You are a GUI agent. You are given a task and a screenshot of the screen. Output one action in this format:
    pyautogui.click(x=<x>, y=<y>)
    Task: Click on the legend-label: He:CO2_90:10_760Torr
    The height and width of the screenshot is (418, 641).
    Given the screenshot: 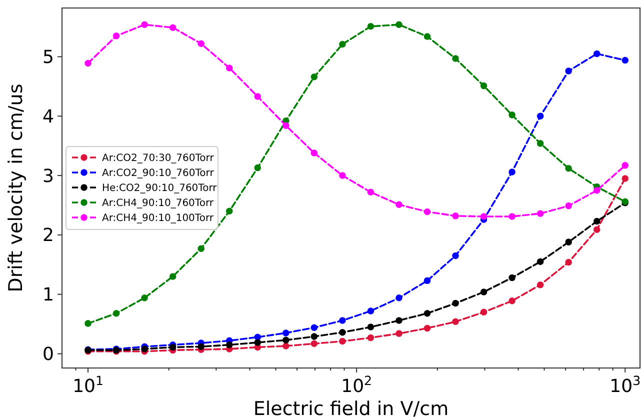 What is the action you would take?
    pyautogui.click(x=160, y=188)
    